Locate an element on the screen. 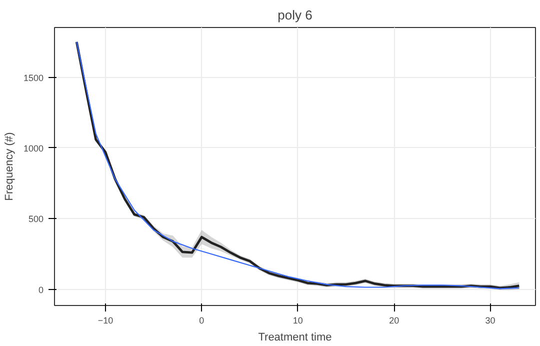 The image size is (540, 346). x-tick-label: 10 is located at coordinates (297, 321).